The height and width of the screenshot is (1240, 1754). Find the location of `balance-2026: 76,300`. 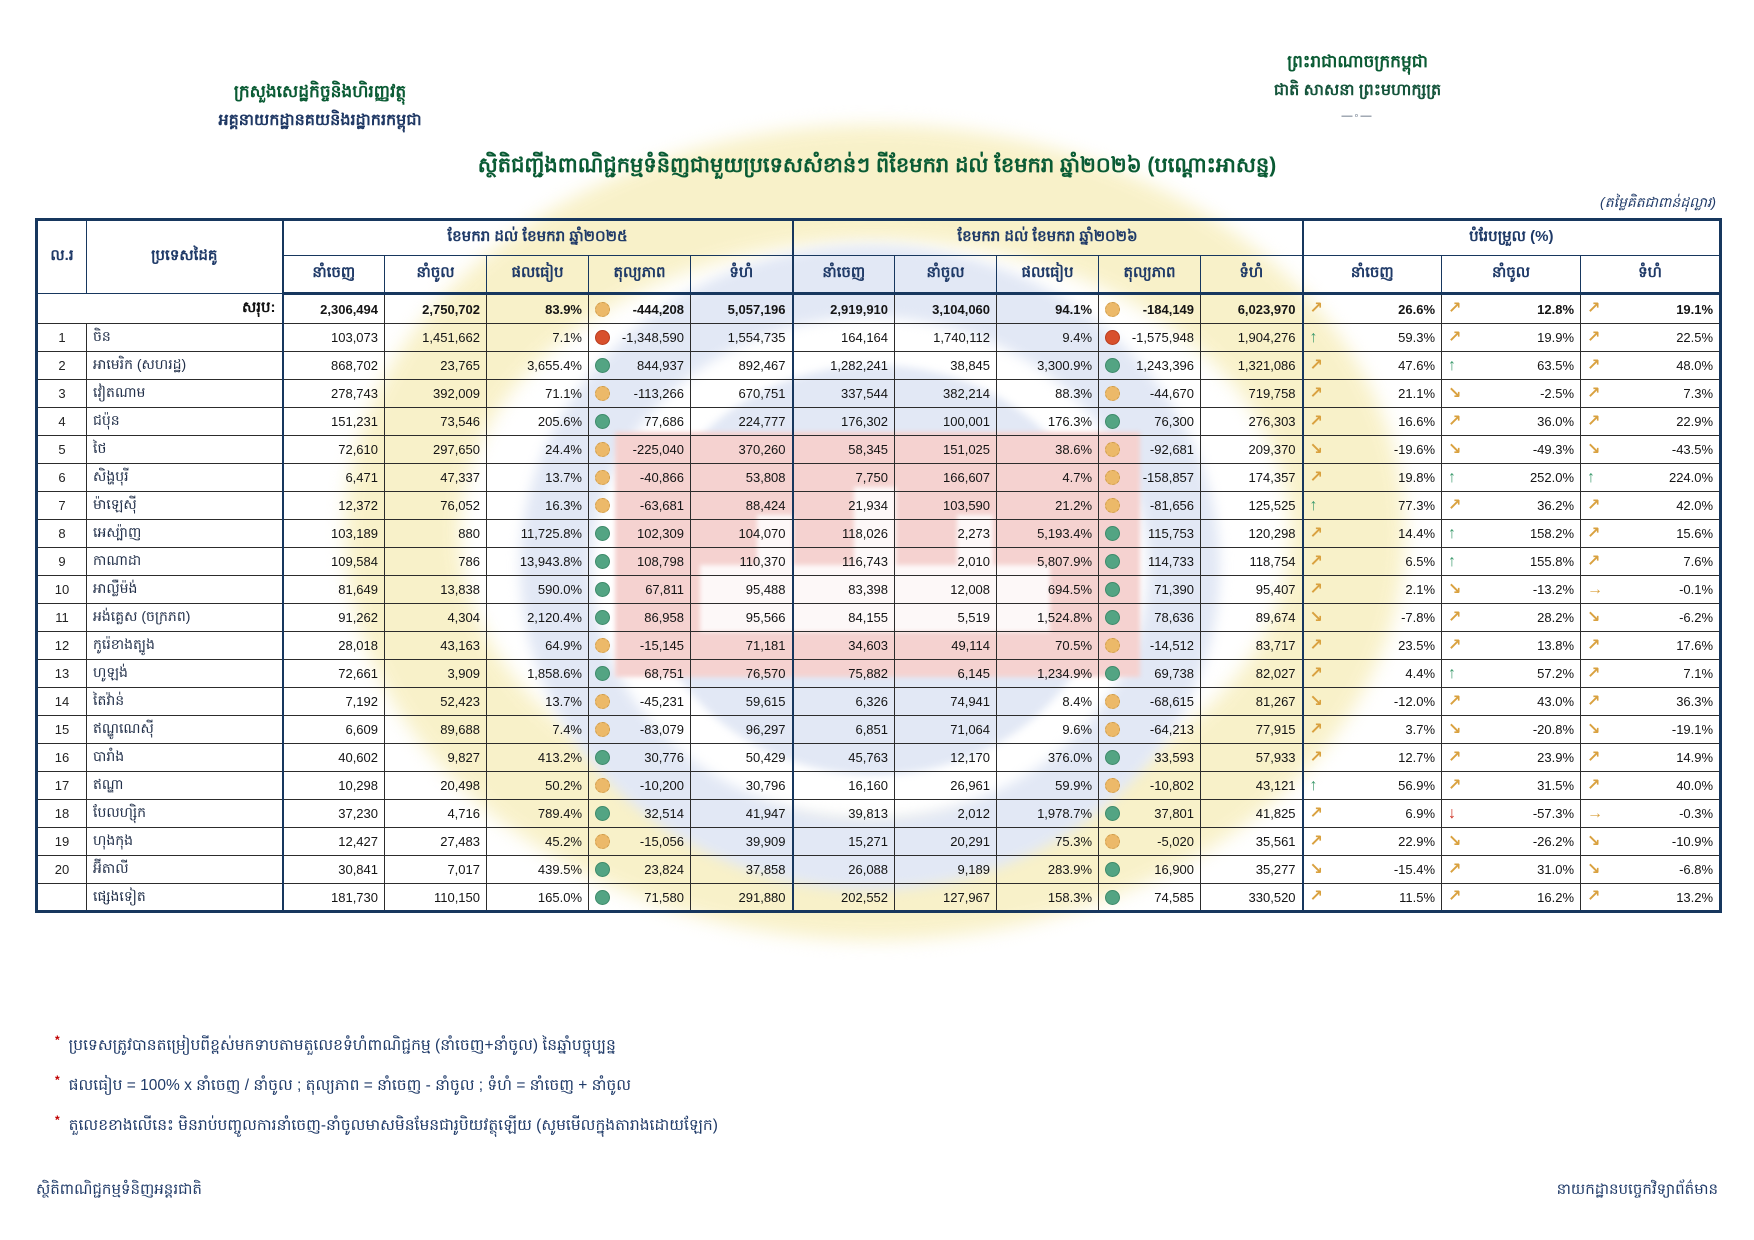

balance-2026: 76,300 is located at coordinates (1150, 421).